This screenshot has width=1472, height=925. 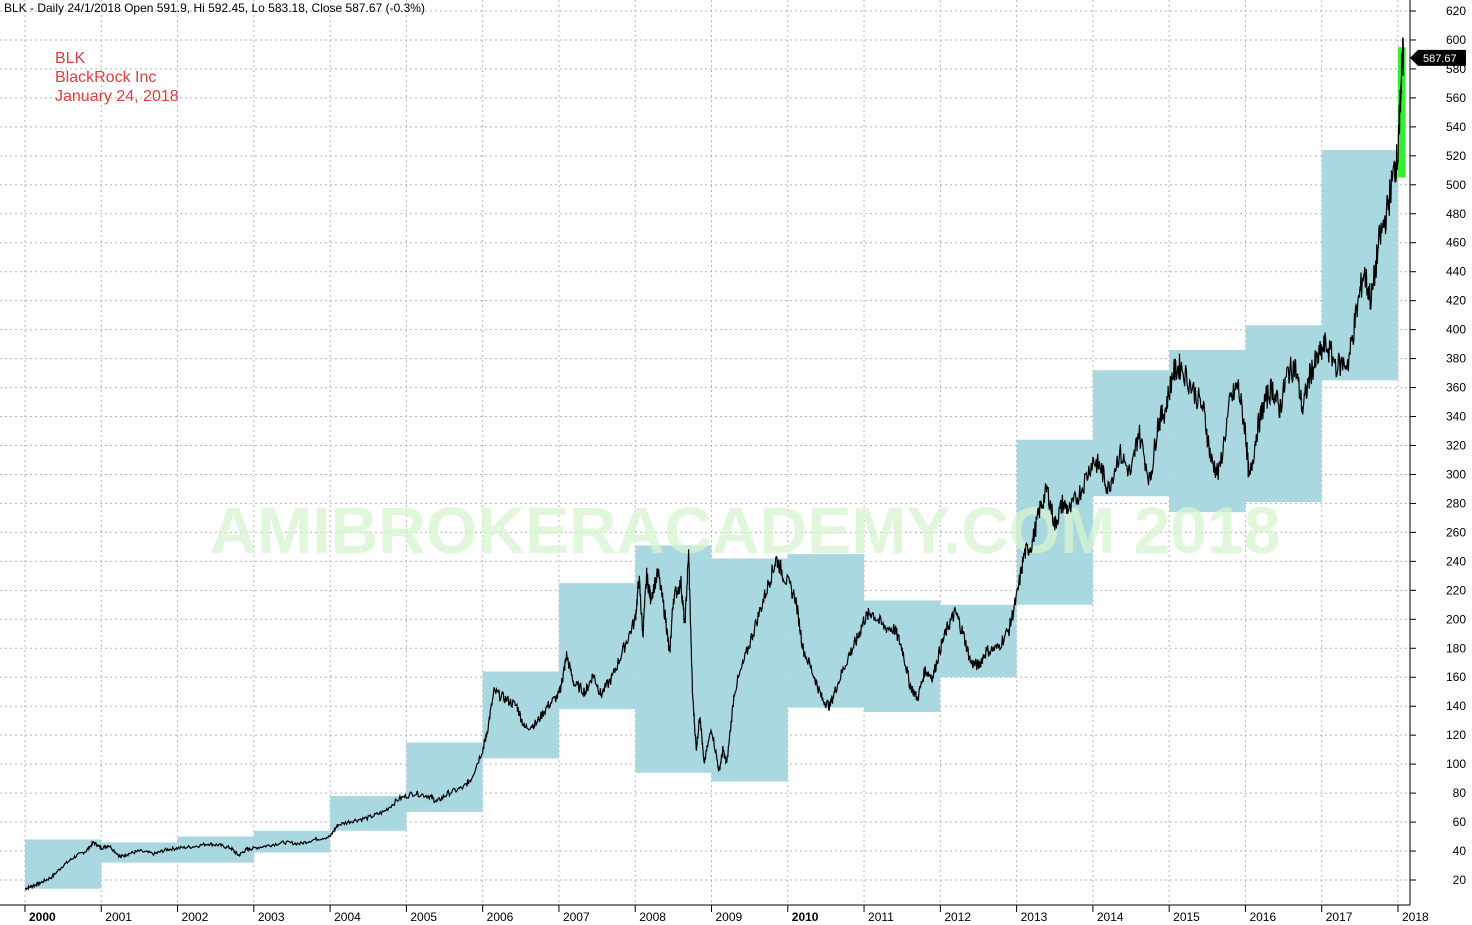 What do you see at coordinates (1283, 413) in the screenshot?
I see `yearly-range-box-2016` at bounding box center [1283, 413].